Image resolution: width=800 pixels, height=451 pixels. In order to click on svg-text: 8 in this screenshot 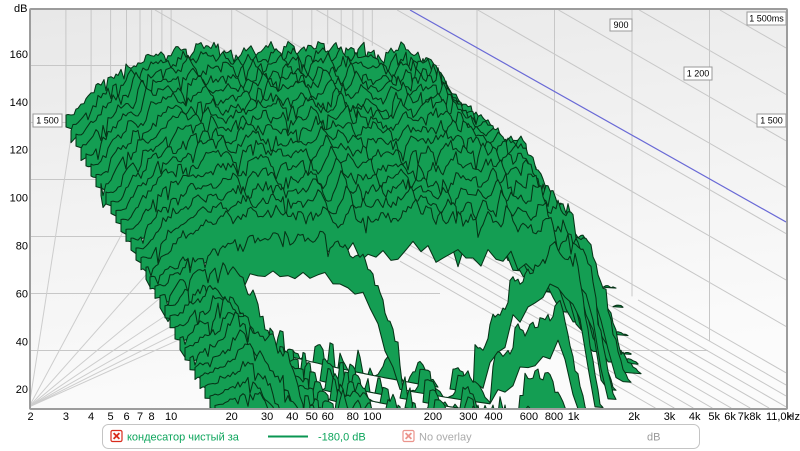, I will do `click(152, 417)`.